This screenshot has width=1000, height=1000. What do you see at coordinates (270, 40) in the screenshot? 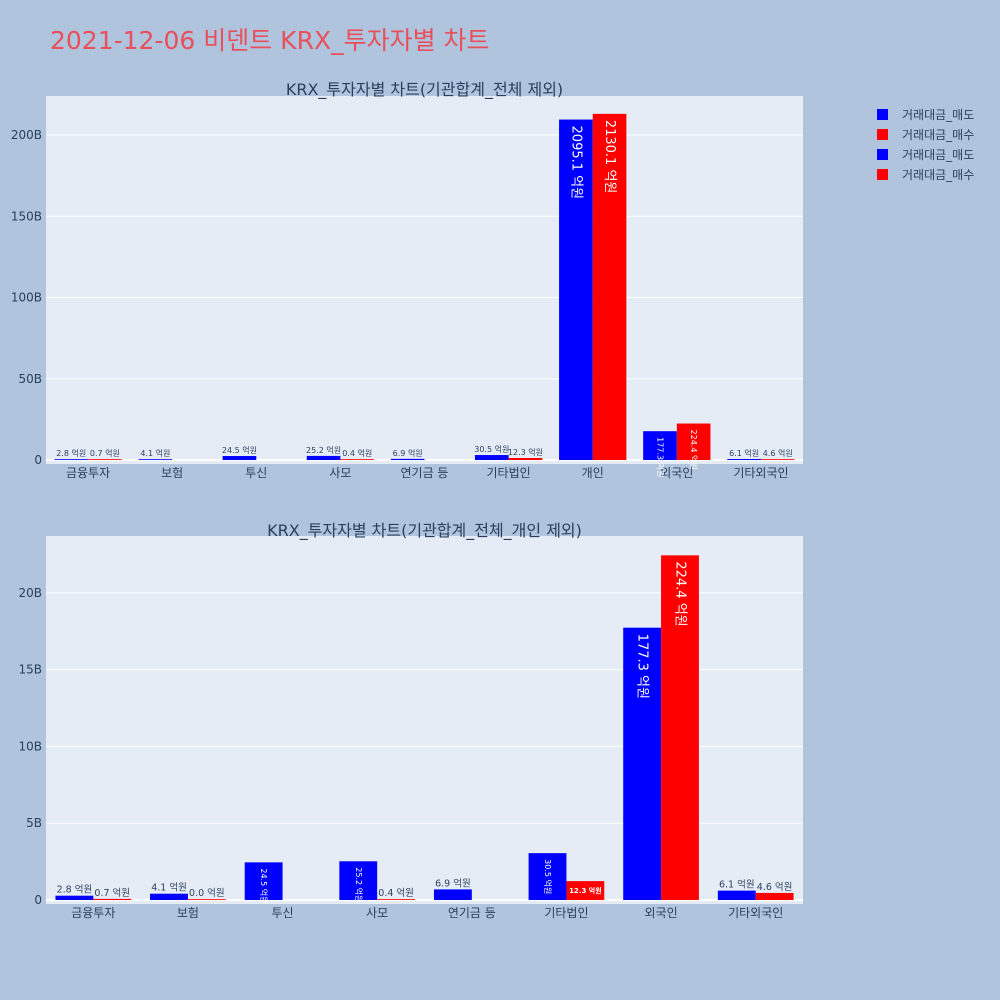
I see `page-title: 2021-12-06 비덴트 KRX_투자자별 차트` at bounding box center [270, 40].